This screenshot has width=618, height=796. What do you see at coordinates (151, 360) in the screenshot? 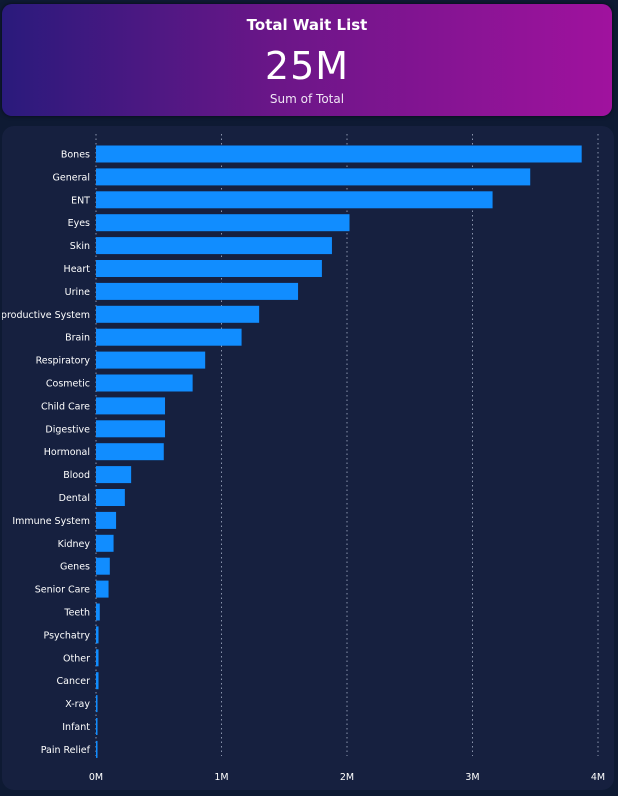
I see `bar-respiratory` at bounding box center [151, 360].